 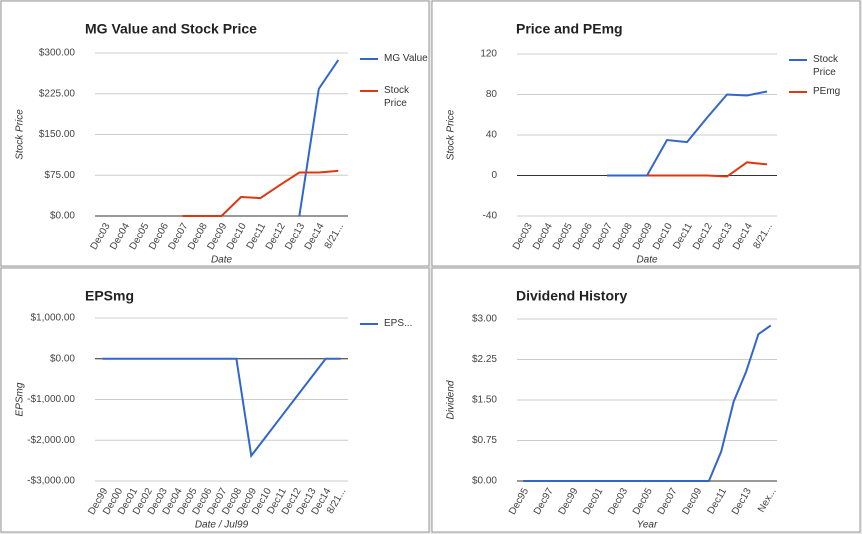 I want to click on legend-label: PEmg, so click(x=827, y=91).